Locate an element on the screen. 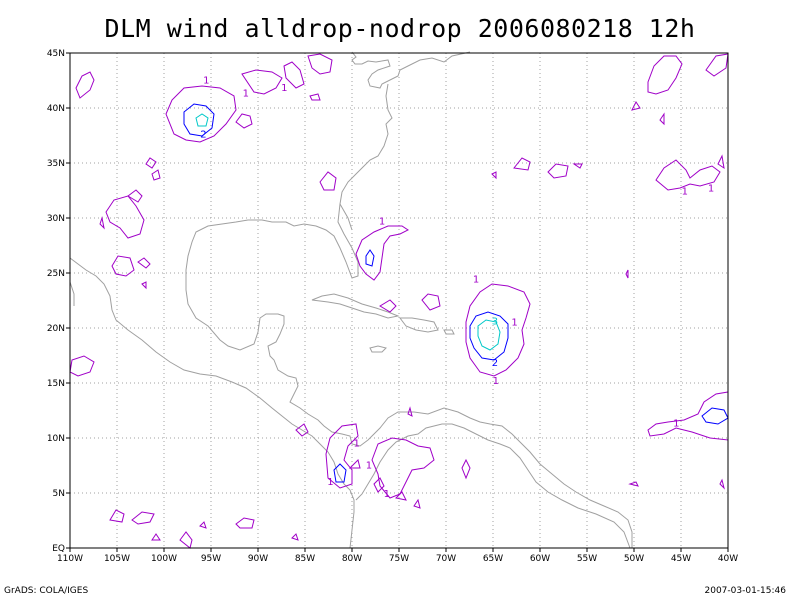 The width and height of the screenshot is (800, 600). lat-label: 25N is located at coordinates (56, 274).